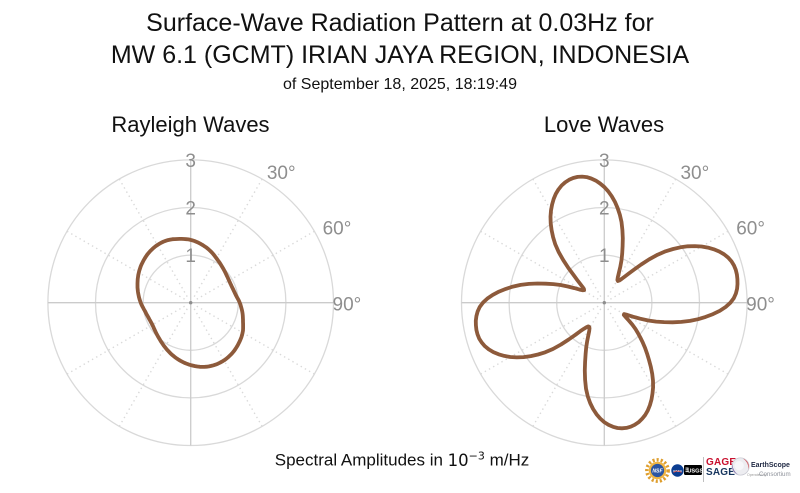 This screenshot has height=493, width=800. Describe the element at coordinates (190, 124) in the screenshot. I see `rayleigh-plot-title: Rayleigh Waves` at that location.